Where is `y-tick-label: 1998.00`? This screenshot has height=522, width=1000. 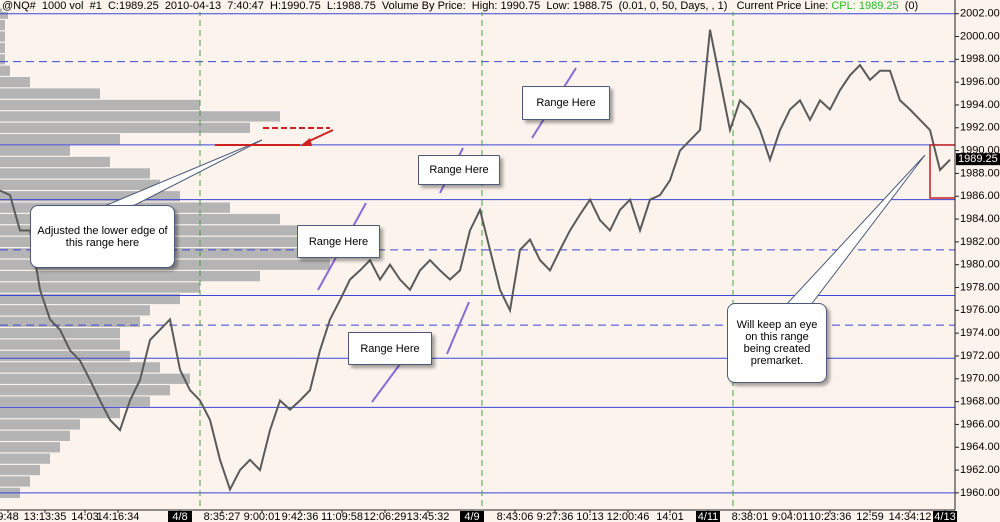 y-tick-label: 1998.00 is located at coordinates (980, 59).